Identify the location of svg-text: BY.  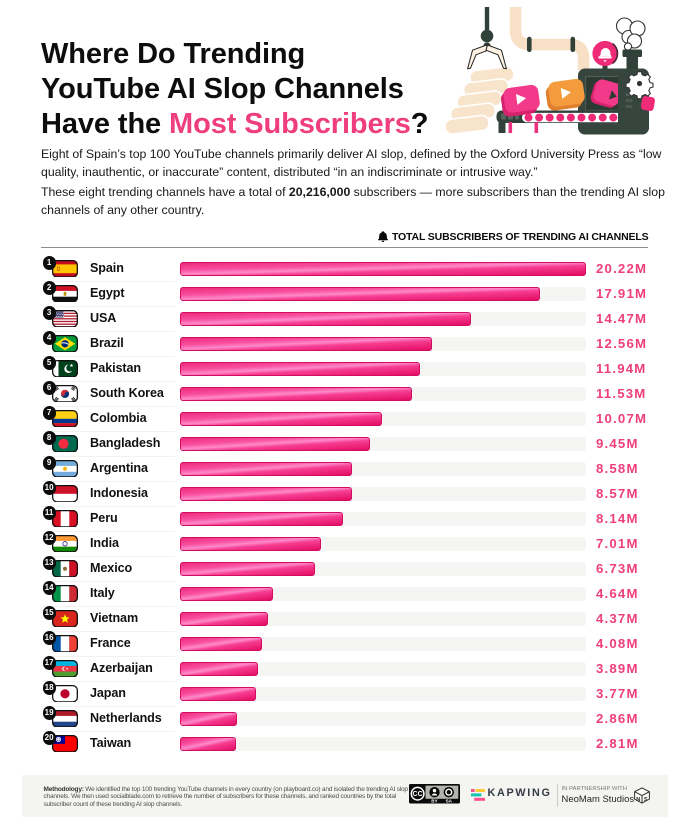
(434, 801).